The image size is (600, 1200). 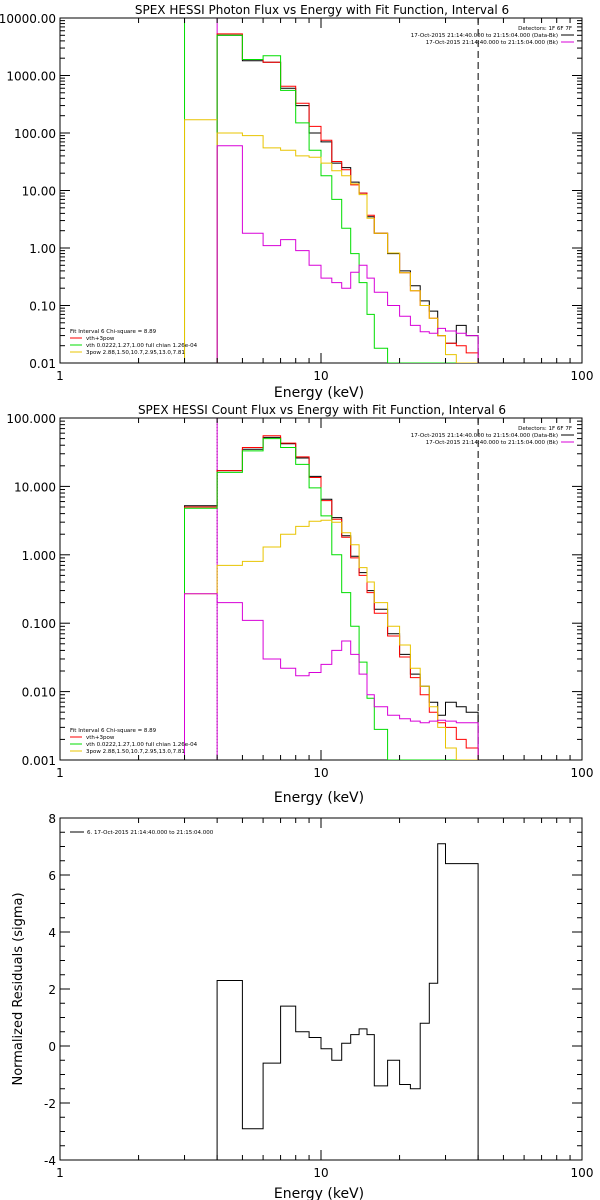 What do you see at coordinates (31, 77) in the screenshot?
I see `y-tick-label: 1000.00` at bounding box center [31, 77].